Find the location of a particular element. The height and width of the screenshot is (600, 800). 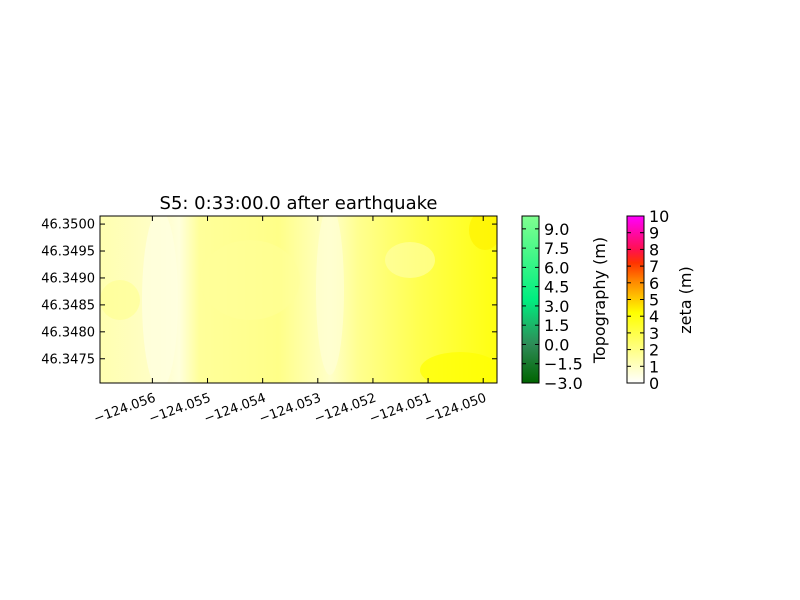

x-tick-label: −124.052 is located at coordinates (345, 409).